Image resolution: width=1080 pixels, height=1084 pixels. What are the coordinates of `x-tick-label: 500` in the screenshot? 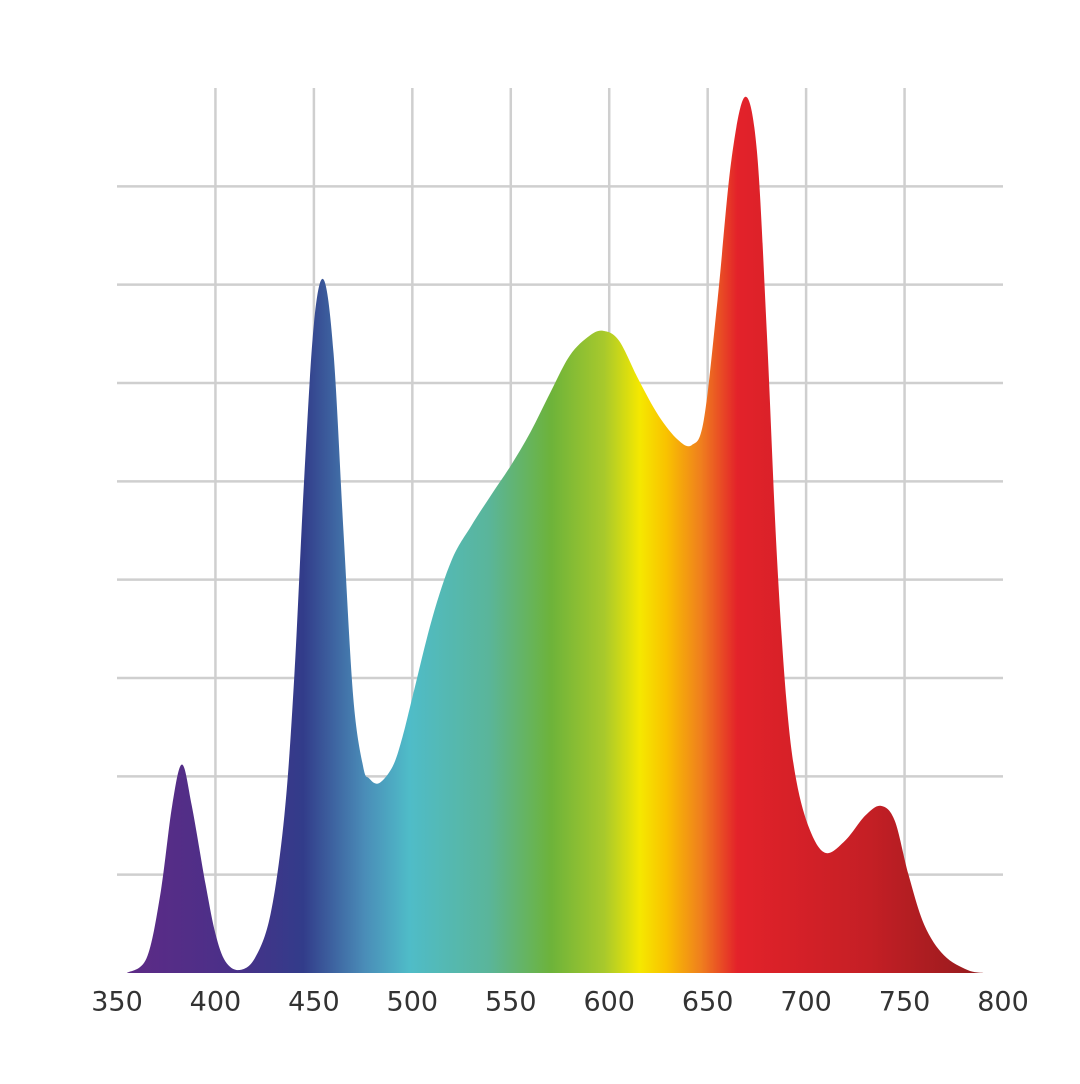 It's located at (413, 1002).